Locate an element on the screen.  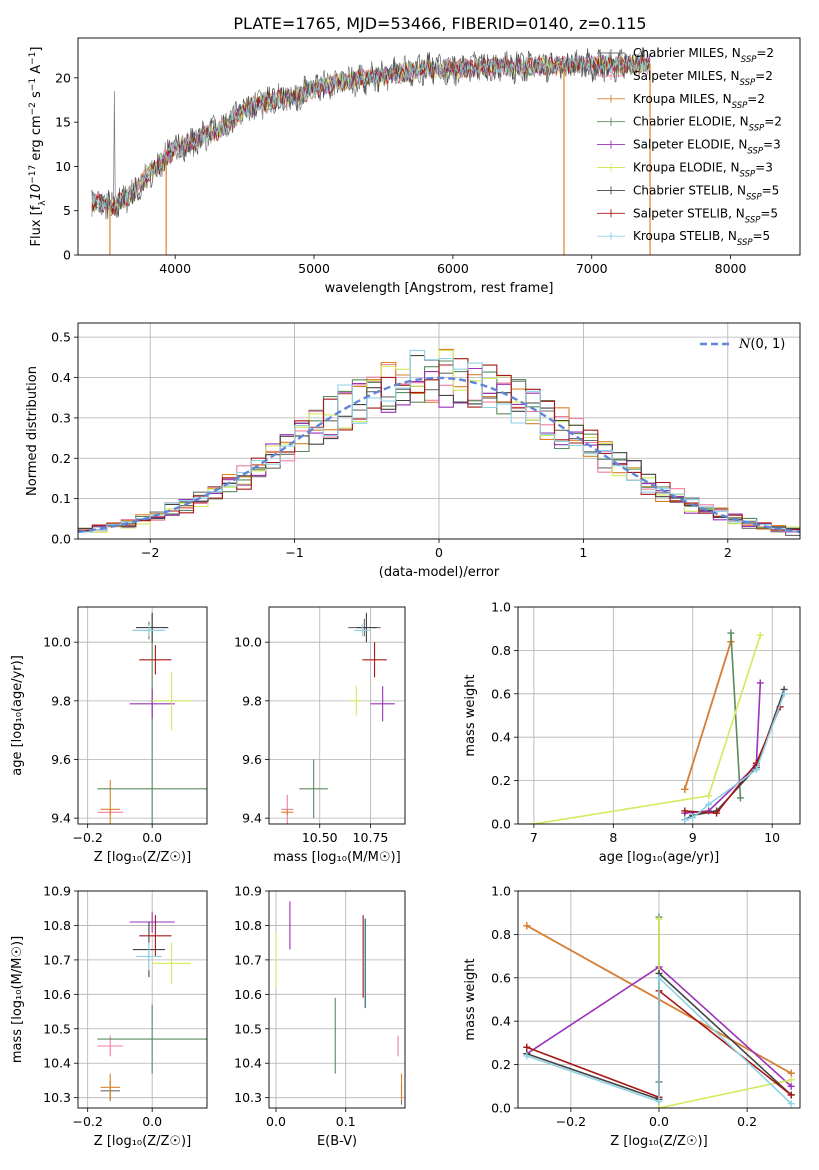
y-axis-label-part: A is located at coordinates (36, 71).